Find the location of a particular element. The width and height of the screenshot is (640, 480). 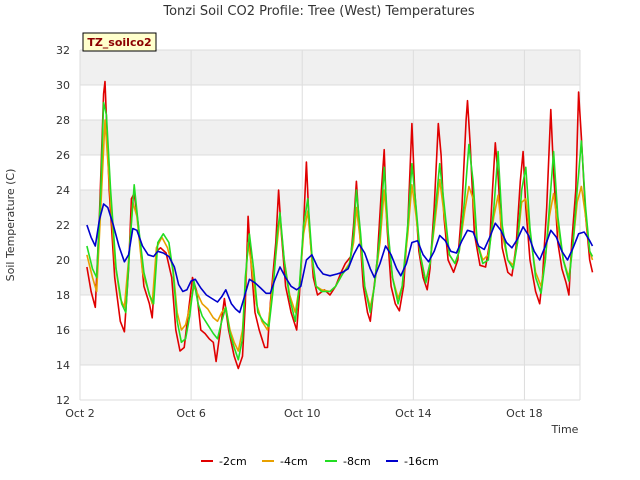

y-tick-label: 30 is located at coordinates (63, 85).